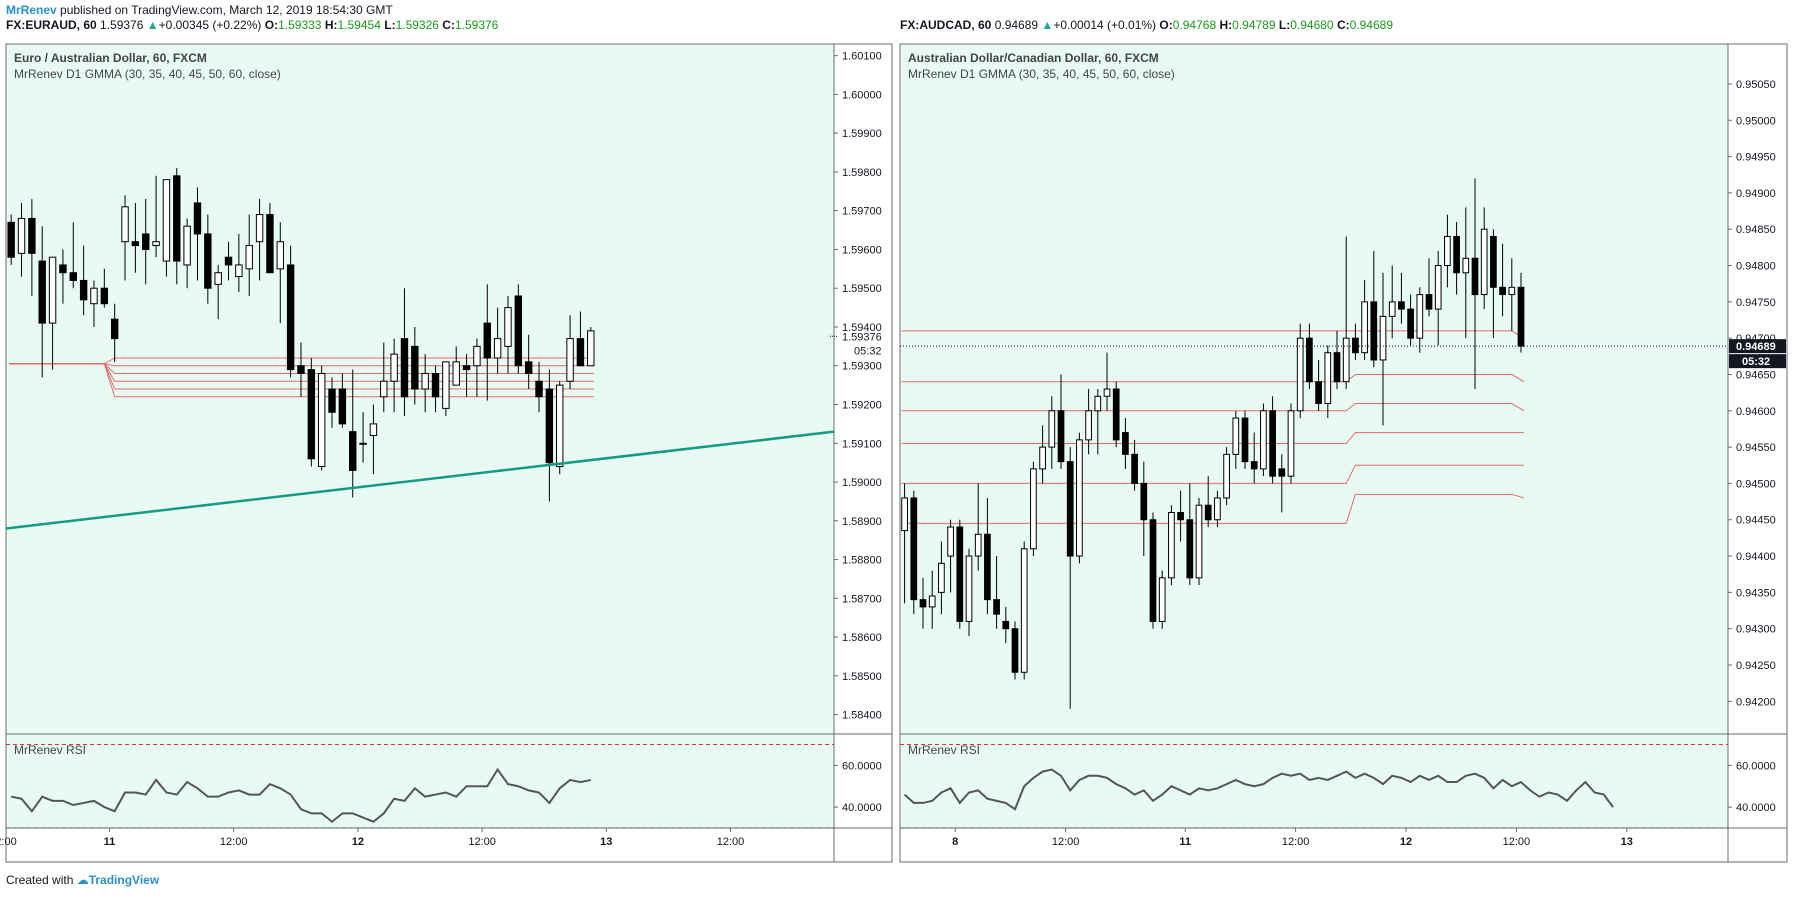  What do you see at coordinates (862, 522) in the screenshot?
I see `y-tick-label: 1.58900` at bounding box center [862, 522].